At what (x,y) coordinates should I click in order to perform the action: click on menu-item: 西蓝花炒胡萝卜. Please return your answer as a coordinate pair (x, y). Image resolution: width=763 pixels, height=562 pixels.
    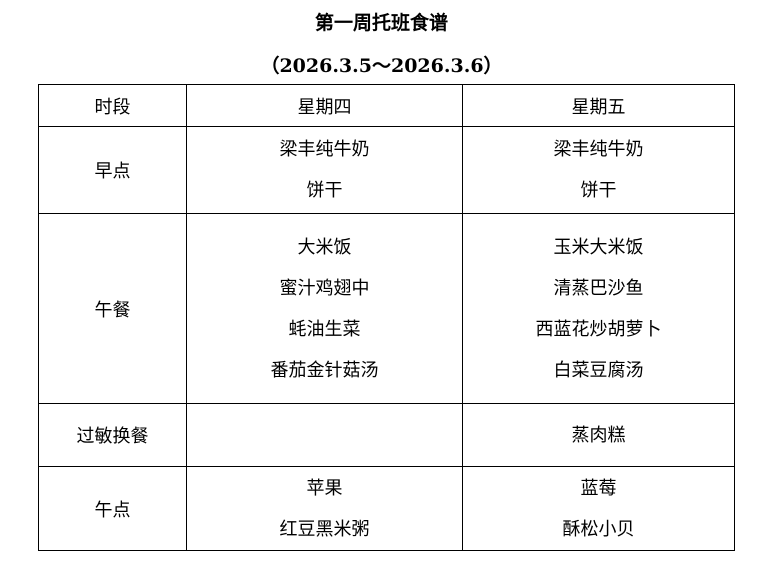
    Looking at the image, I should click on (598, 329).